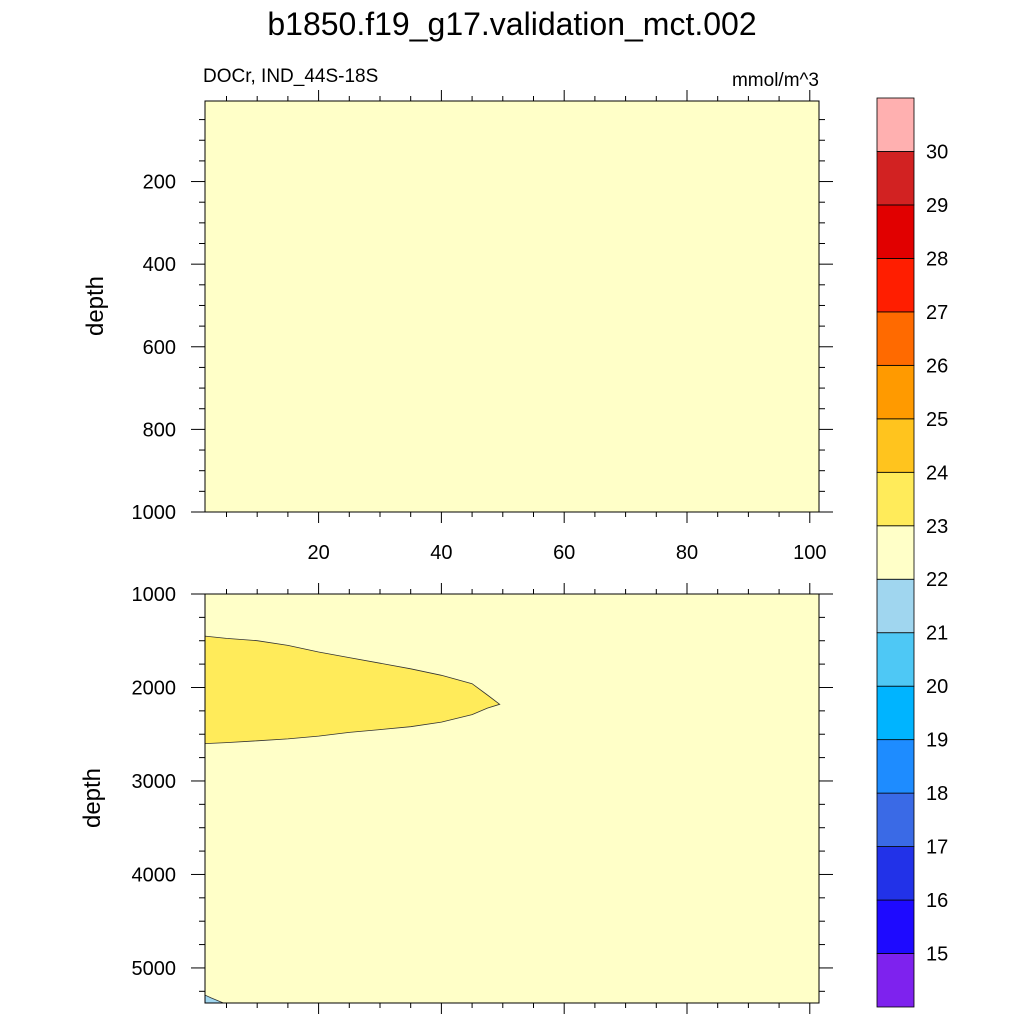 The width and height of the screenshot is (1024, 1029). What do you see at coordinates (937, 580) in the screenshot?
I see `colorbar-label: 22` at bounding box center [937, 580].